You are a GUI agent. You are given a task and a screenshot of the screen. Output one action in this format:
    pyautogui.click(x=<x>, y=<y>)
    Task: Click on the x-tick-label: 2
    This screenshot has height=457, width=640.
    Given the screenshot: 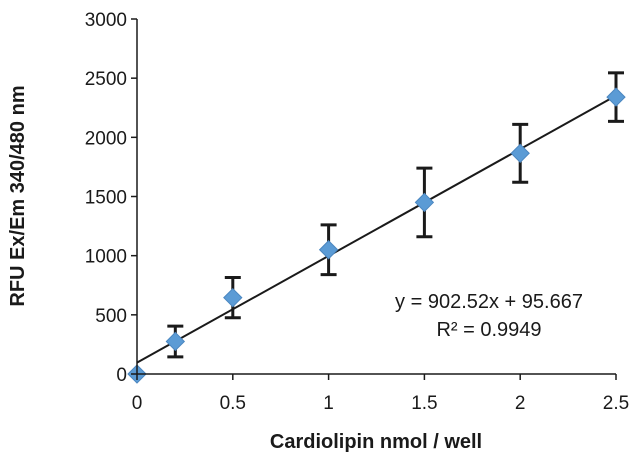 What is the action you would take?
    pyautogui.click(x=520, y=403)
    